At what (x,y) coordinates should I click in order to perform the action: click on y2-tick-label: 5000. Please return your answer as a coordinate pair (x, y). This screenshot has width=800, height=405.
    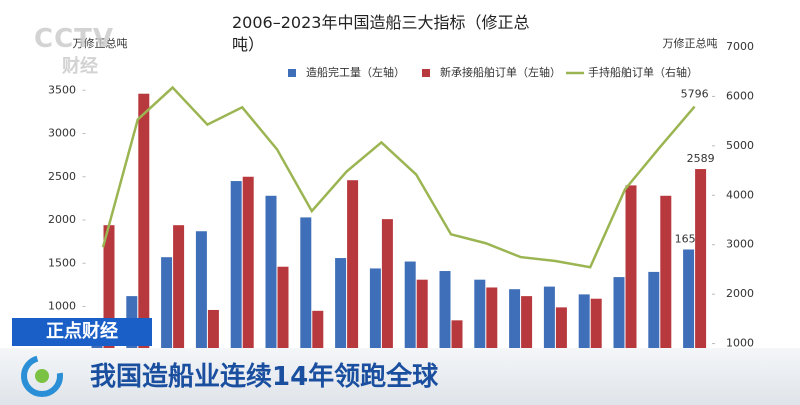
    Looking at the image, I should click on (740, 145).